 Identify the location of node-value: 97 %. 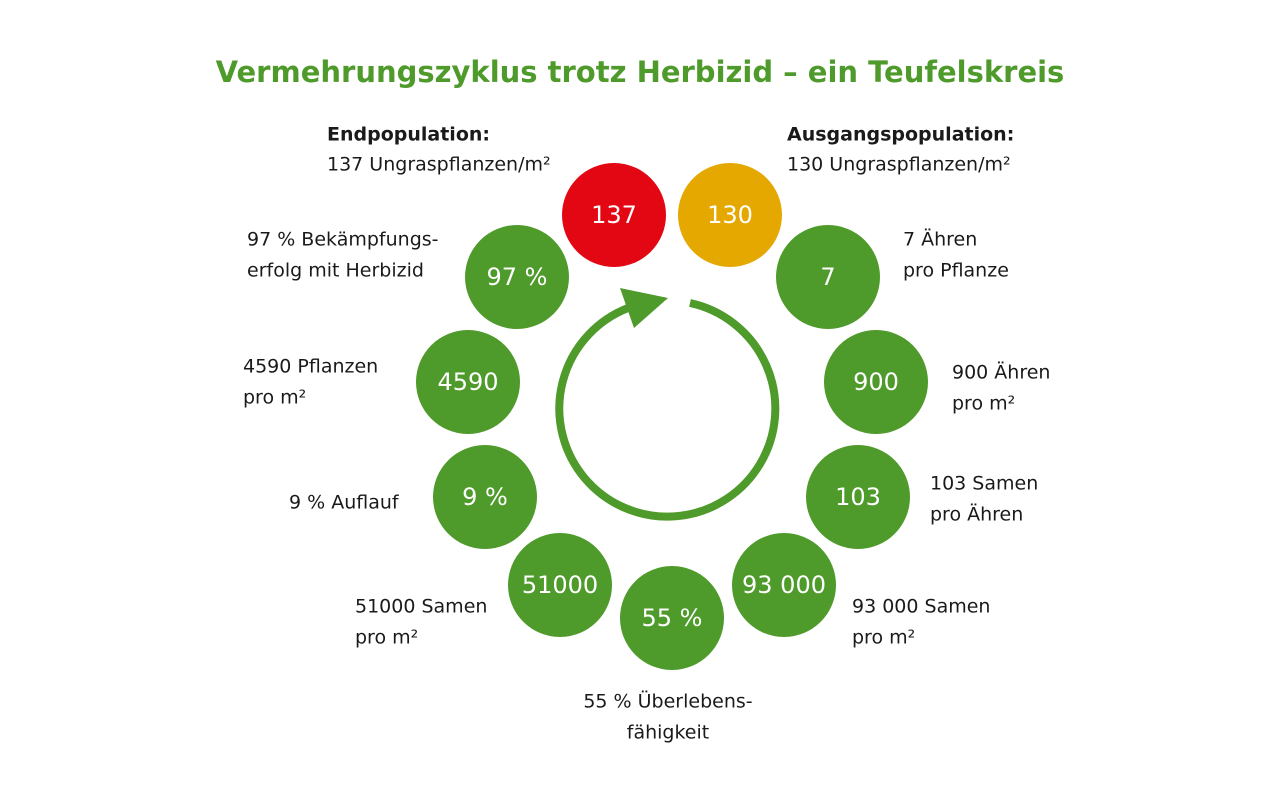
(517, 277).